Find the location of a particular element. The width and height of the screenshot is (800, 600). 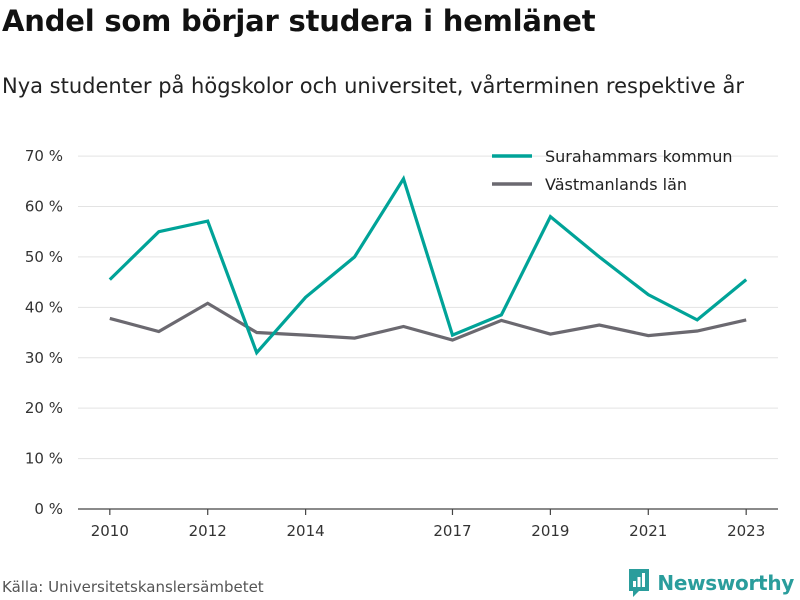

legend: Surahammars kommun Västmanlands län is located at coordinates (612, 170).